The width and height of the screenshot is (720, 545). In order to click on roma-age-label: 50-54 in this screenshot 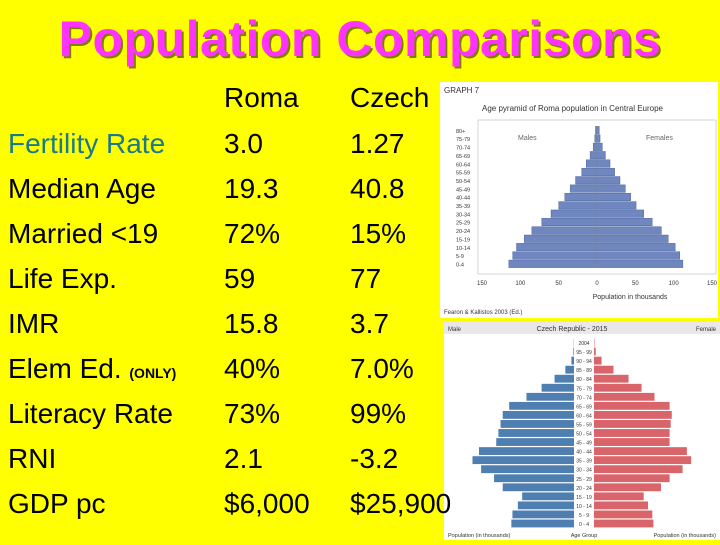, I will do `click(463, 182)`.